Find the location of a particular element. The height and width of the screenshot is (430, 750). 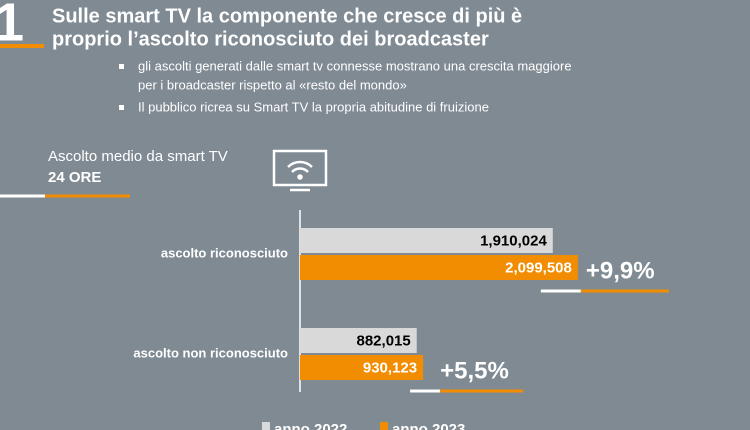

value-label: 882,015 is located at coordinates (384, 340).